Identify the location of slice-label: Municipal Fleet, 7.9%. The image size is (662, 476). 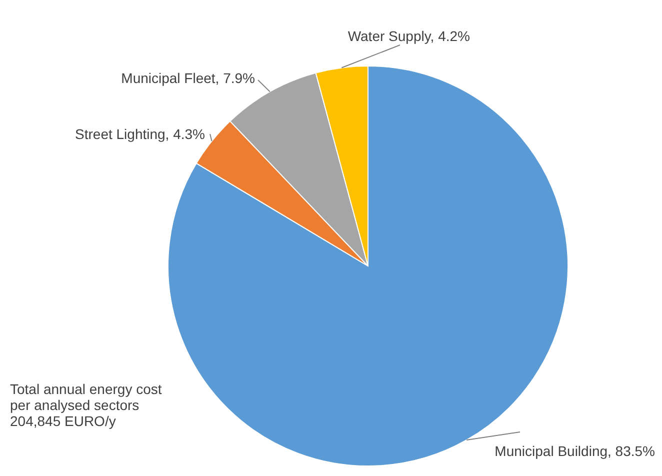
(188, 78).